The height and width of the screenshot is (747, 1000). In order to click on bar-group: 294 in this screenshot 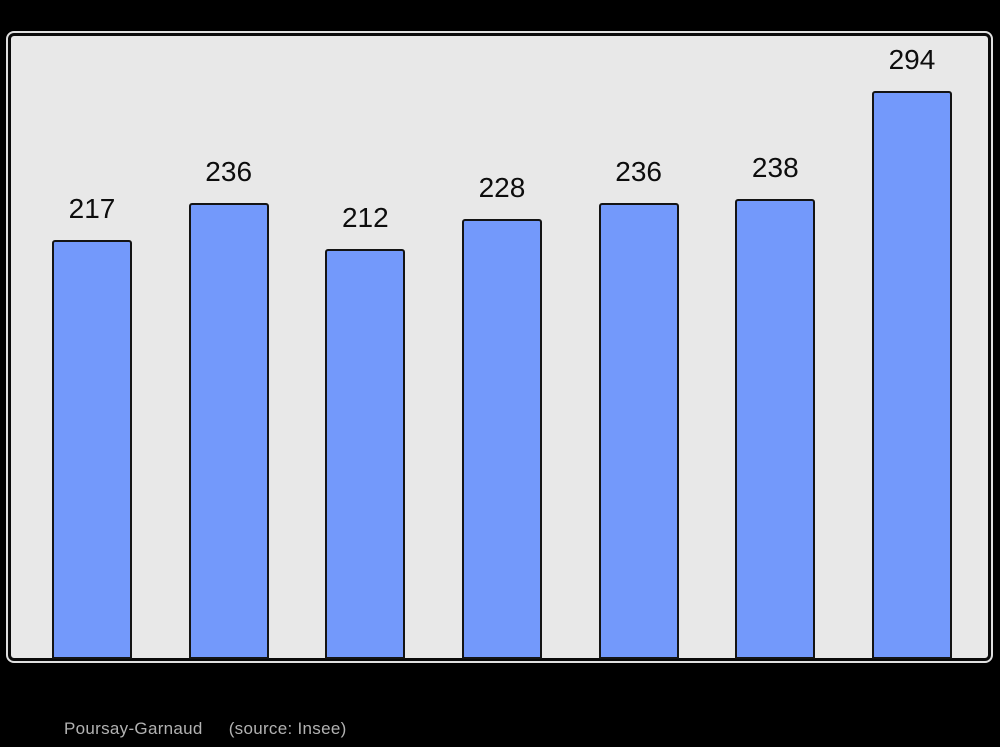, I will do `click(911, 347)`.